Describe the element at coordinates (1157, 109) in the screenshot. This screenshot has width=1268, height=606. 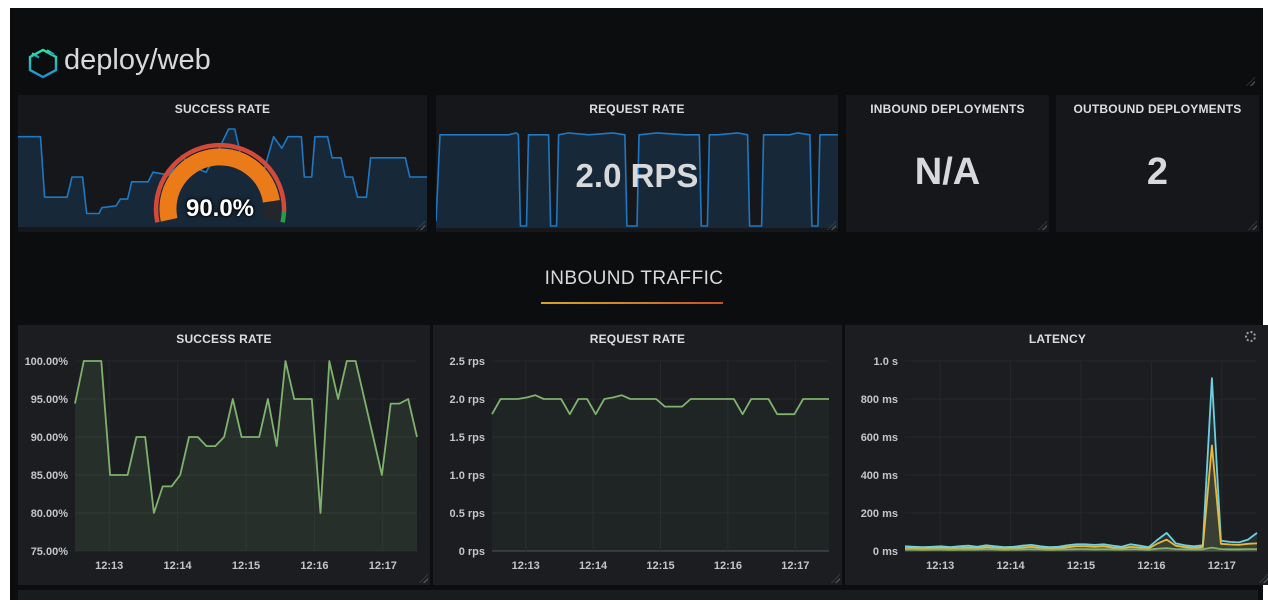
I see `panel-title-outbound-deployments: OUTBOUND DEPLOYMENTS` at that location.